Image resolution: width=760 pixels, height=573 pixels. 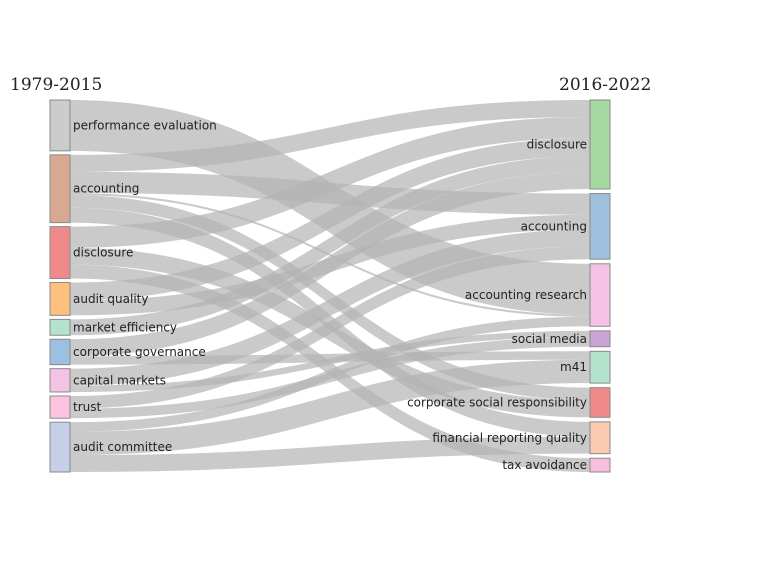 What do you see at coordinates (600, 226) in the screenshot?
I see `right-node-accounting` at bounding box center [600, 226].